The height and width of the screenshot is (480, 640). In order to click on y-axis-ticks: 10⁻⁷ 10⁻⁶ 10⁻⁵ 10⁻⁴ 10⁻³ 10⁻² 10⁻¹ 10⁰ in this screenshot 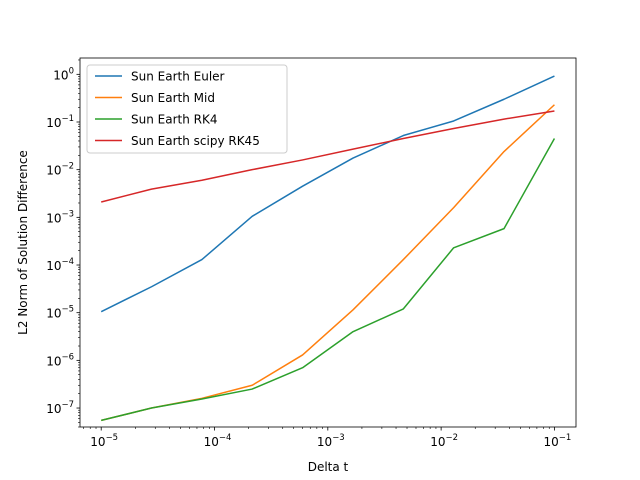, I will do `click(63, 243)`.